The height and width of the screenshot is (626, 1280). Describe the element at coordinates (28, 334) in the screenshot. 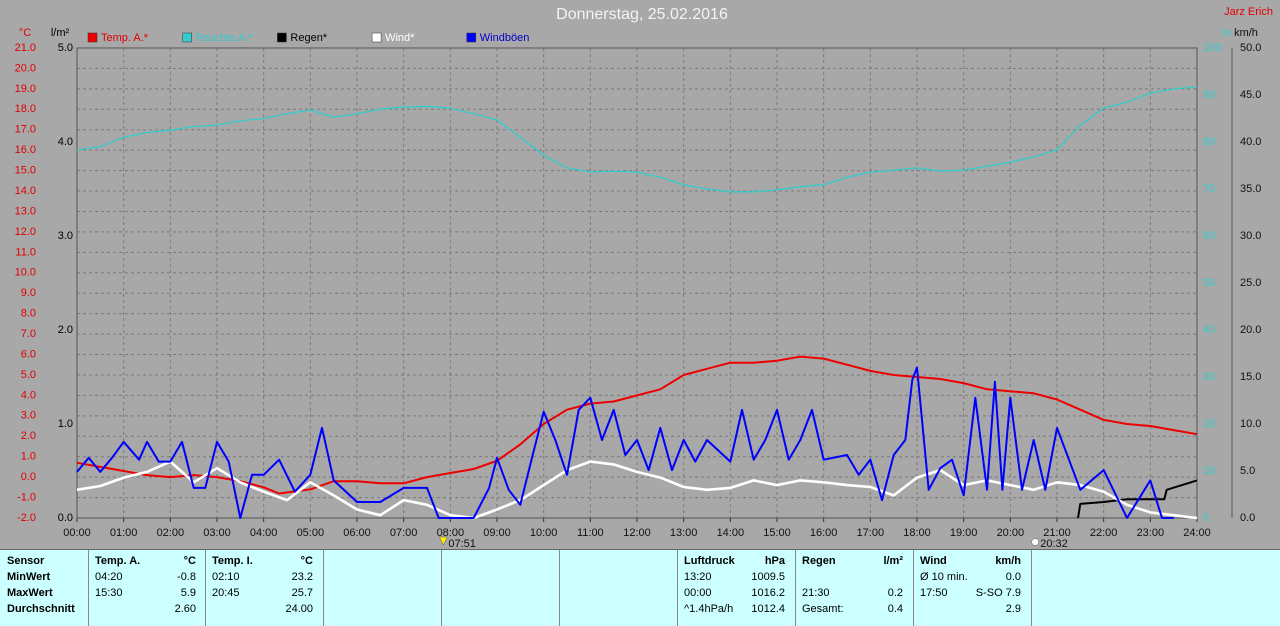

I see `y-tick-label: 7.0` at that location.